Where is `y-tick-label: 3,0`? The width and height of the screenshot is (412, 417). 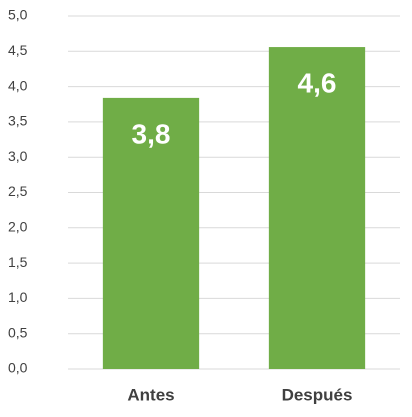 y-tick-label: 3,0 is located at coordinates (18, 156).